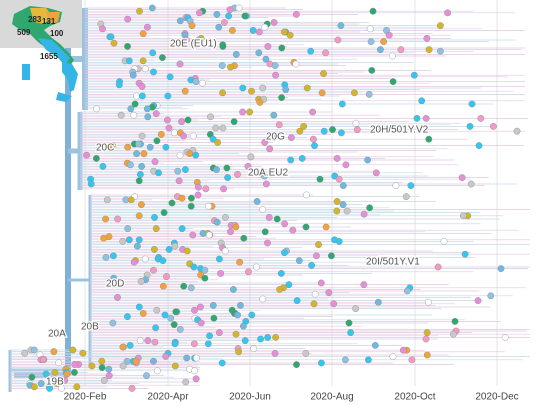 Image resolution: width=550 pixels, height=406 pixels. I want to click on x-tick-label: 2020-Jun, so click(250, 397).